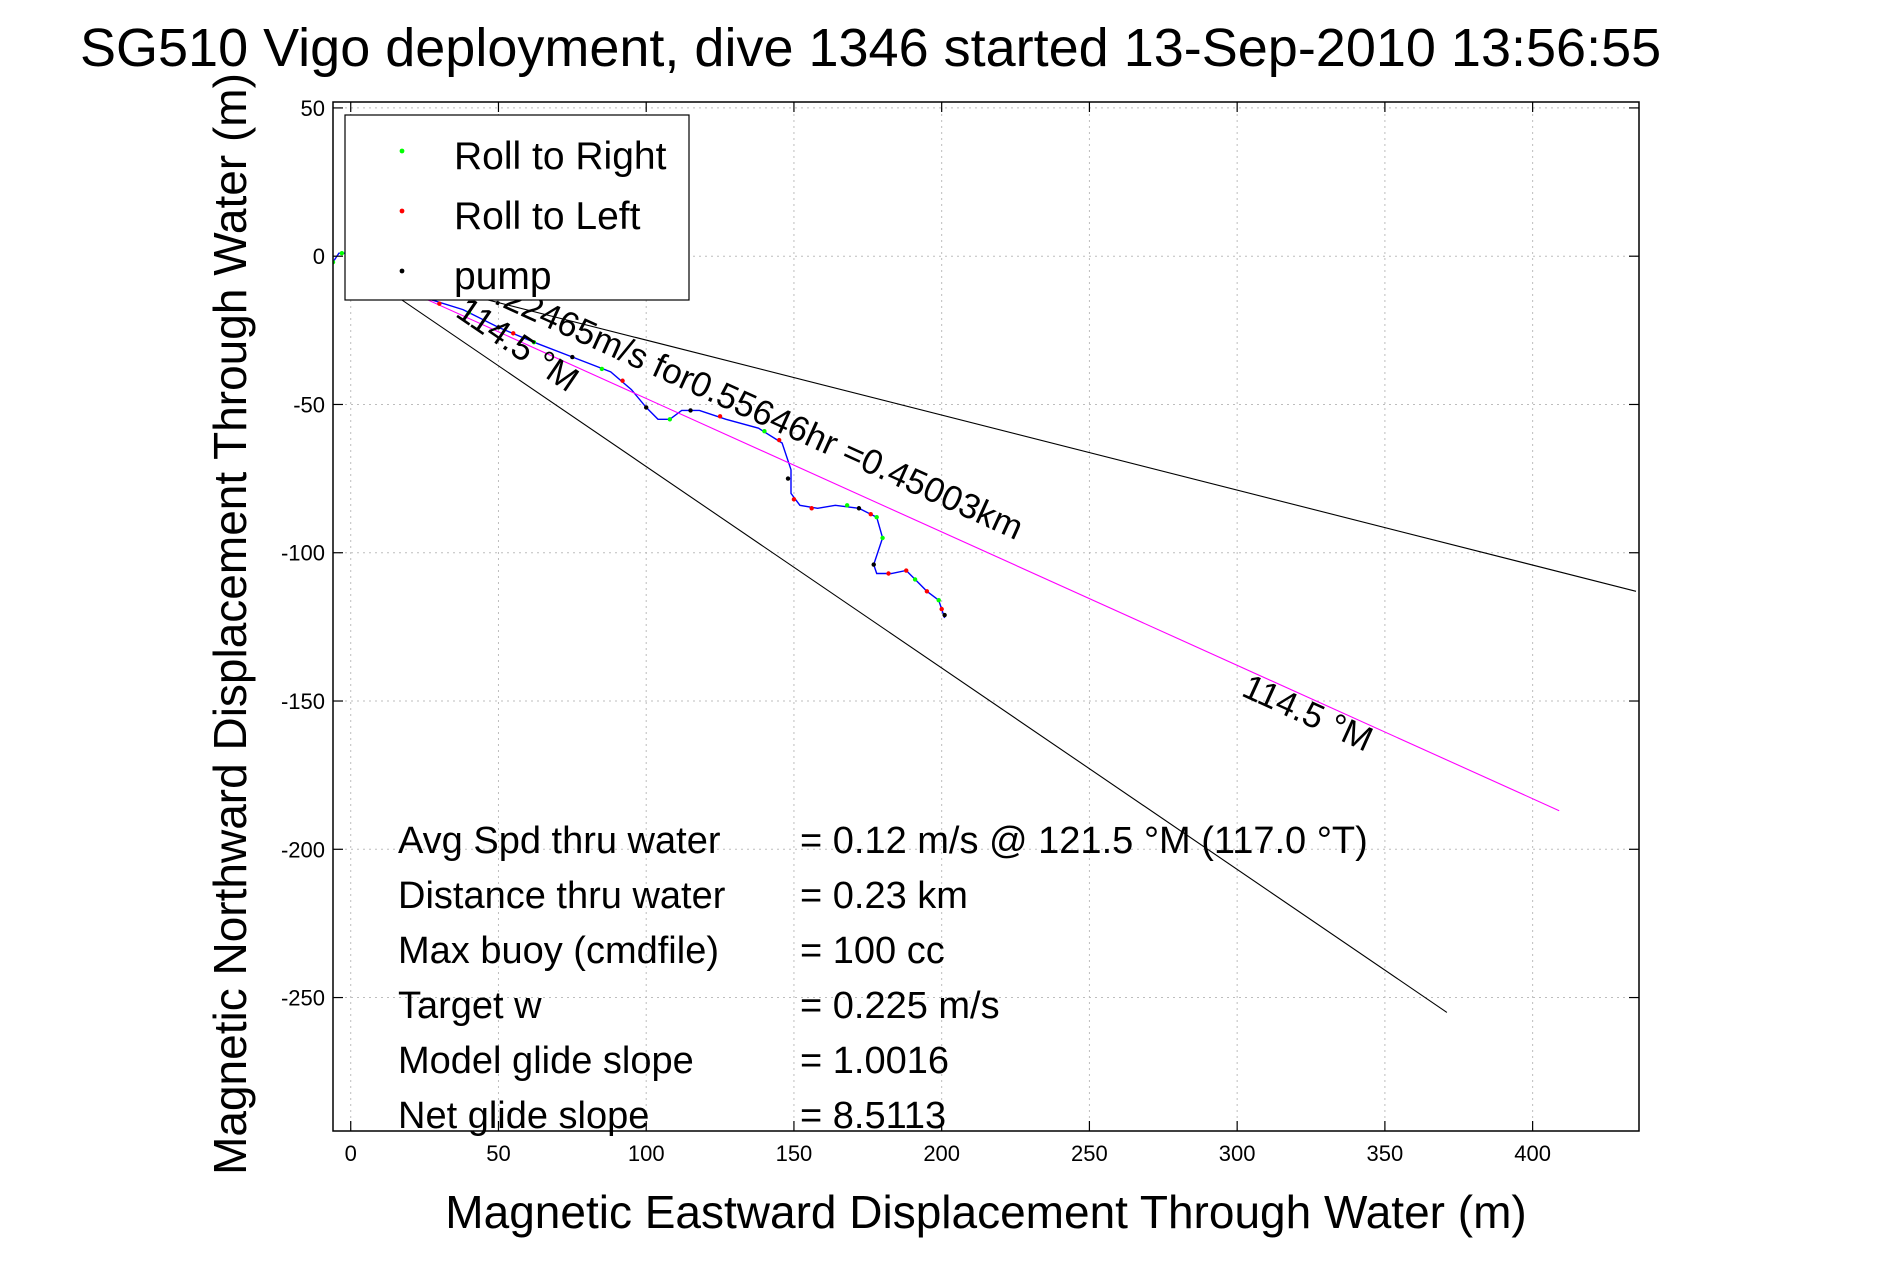 This screenshot has width=1891, height=1262. Describe the element at coordinates (319, 256) in the screenshot. I see `y-tick-label: 0` at that location.